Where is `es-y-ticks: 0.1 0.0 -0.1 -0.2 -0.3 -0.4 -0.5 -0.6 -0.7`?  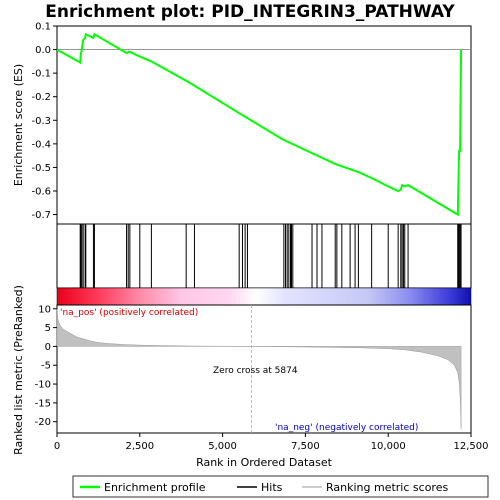
es-y-ticks: 0.1 0.0 -0.1 -0.2 -0.3 -0.4 -0.5 -0.6 -0.7 is located at coordinates (44, 121).